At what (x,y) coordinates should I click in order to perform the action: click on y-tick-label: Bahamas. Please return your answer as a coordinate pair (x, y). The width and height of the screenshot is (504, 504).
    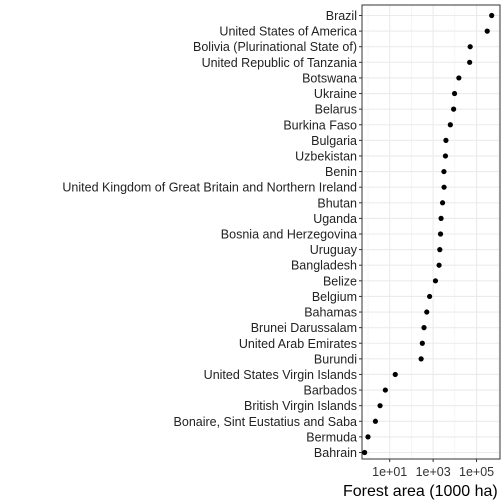
    Looking at the image, I should click on (330, 313).